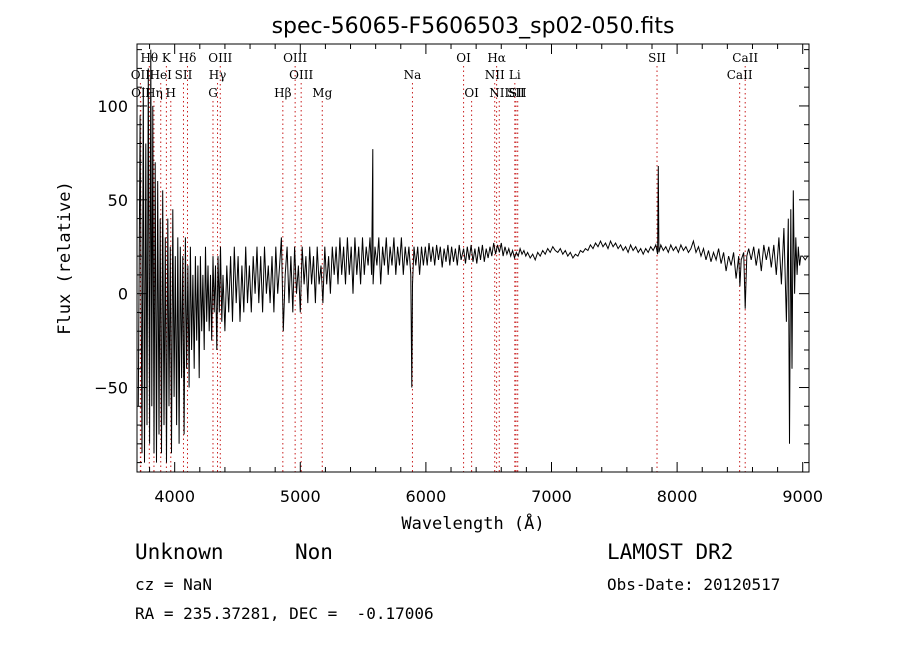  I want to click on survey-name: LAMOST DR2, so click(670, 552).